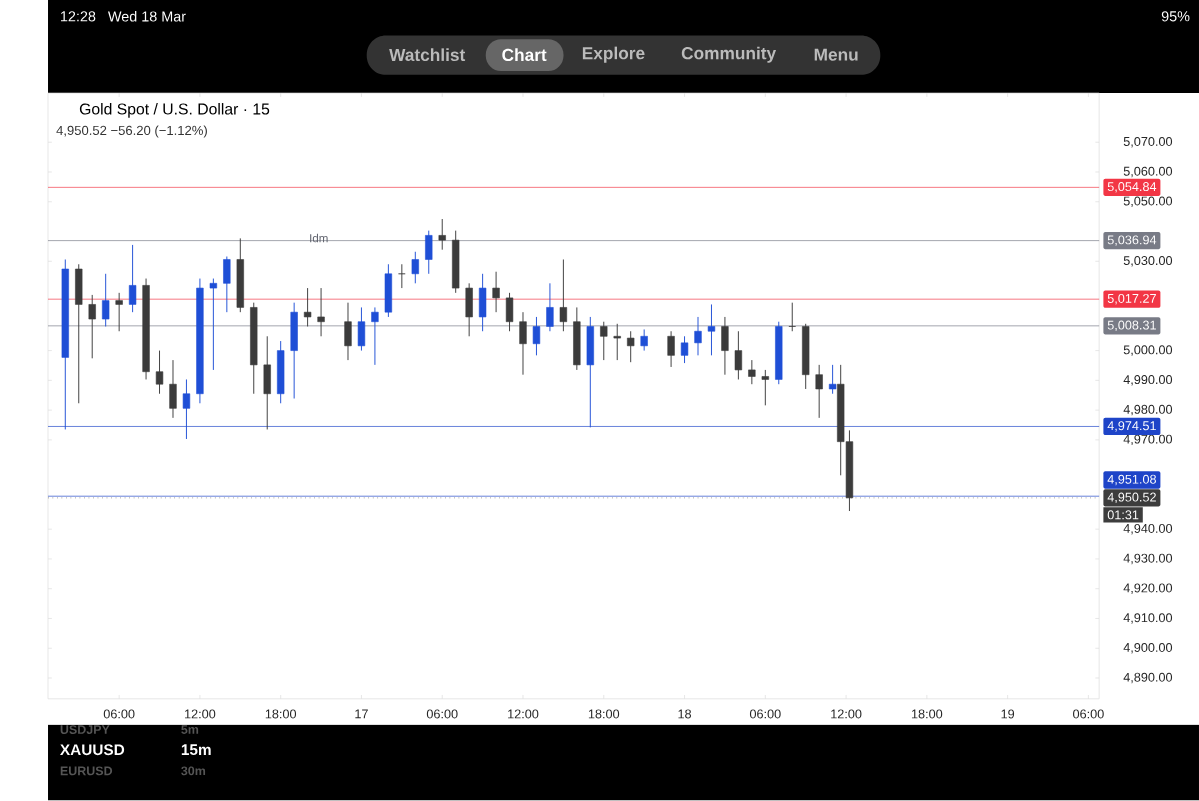 The height and width of the screenshot is (801, 1199). Describe the element at coordinates (196, 750) in the screenshot. I see `text: 15m` at that location.